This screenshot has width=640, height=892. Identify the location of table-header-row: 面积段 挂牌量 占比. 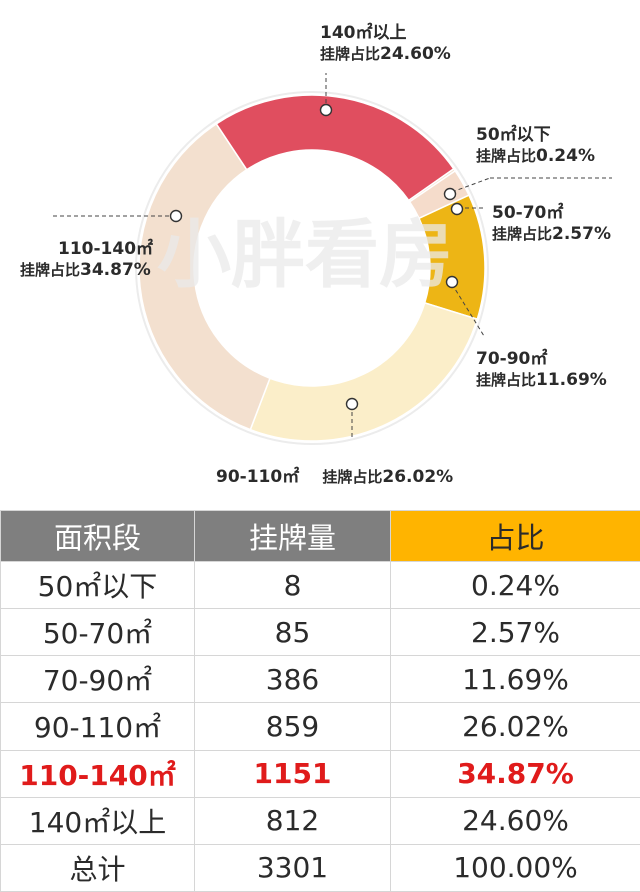
(320, 536).